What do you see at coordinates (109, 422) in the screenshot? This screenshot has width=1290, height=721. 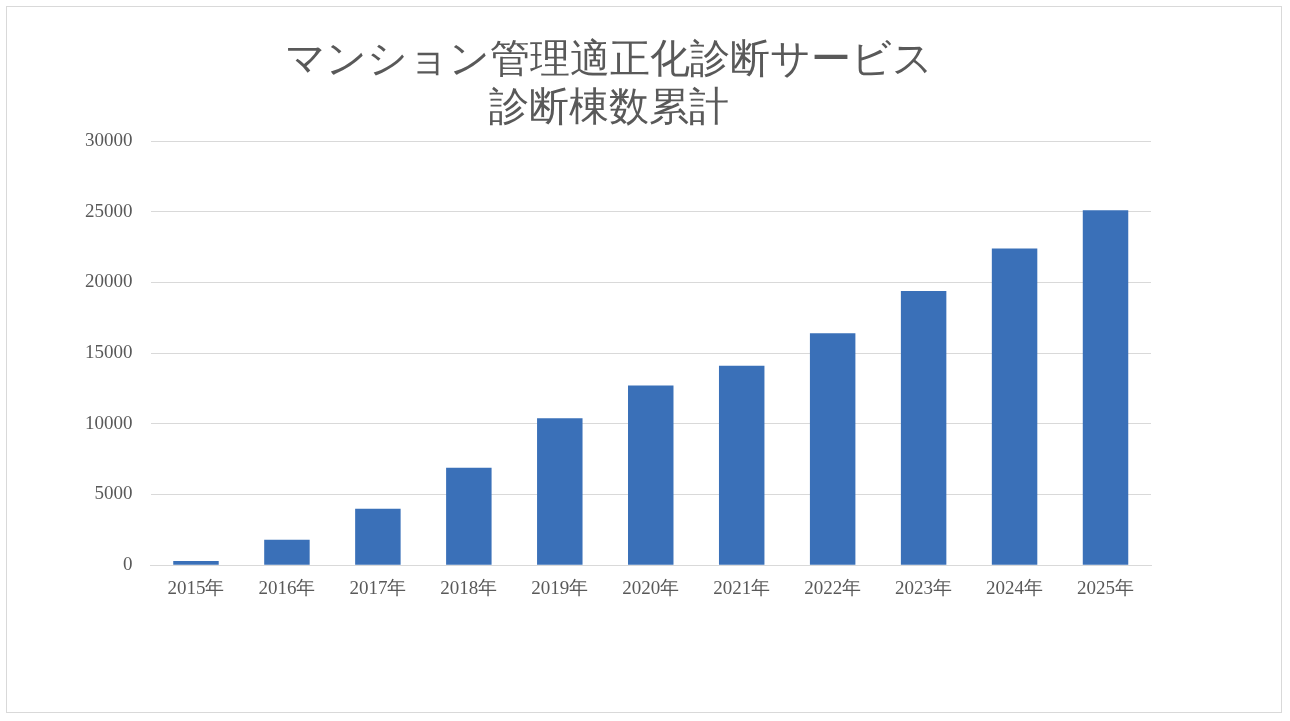 I see `y-tick-label: 10000` at bounding box center [109, 422].